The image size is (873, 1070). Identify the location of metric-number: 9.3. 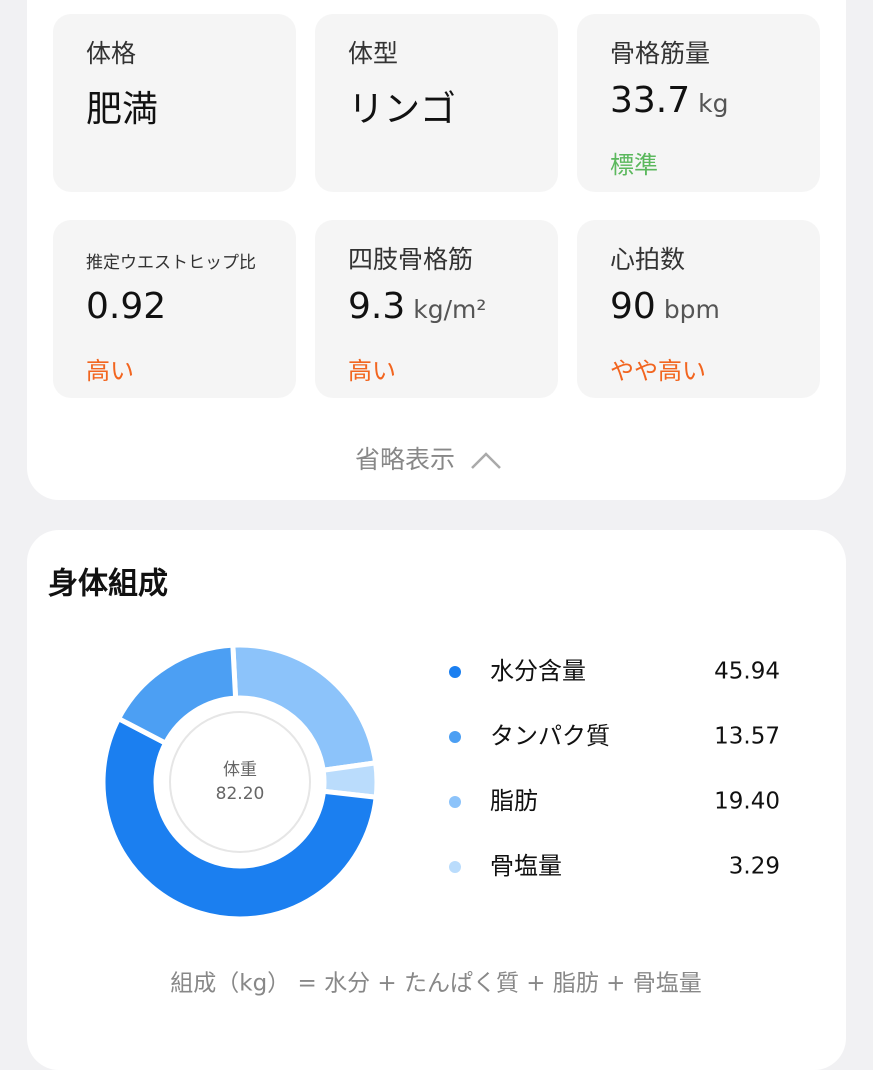
(377, 306).